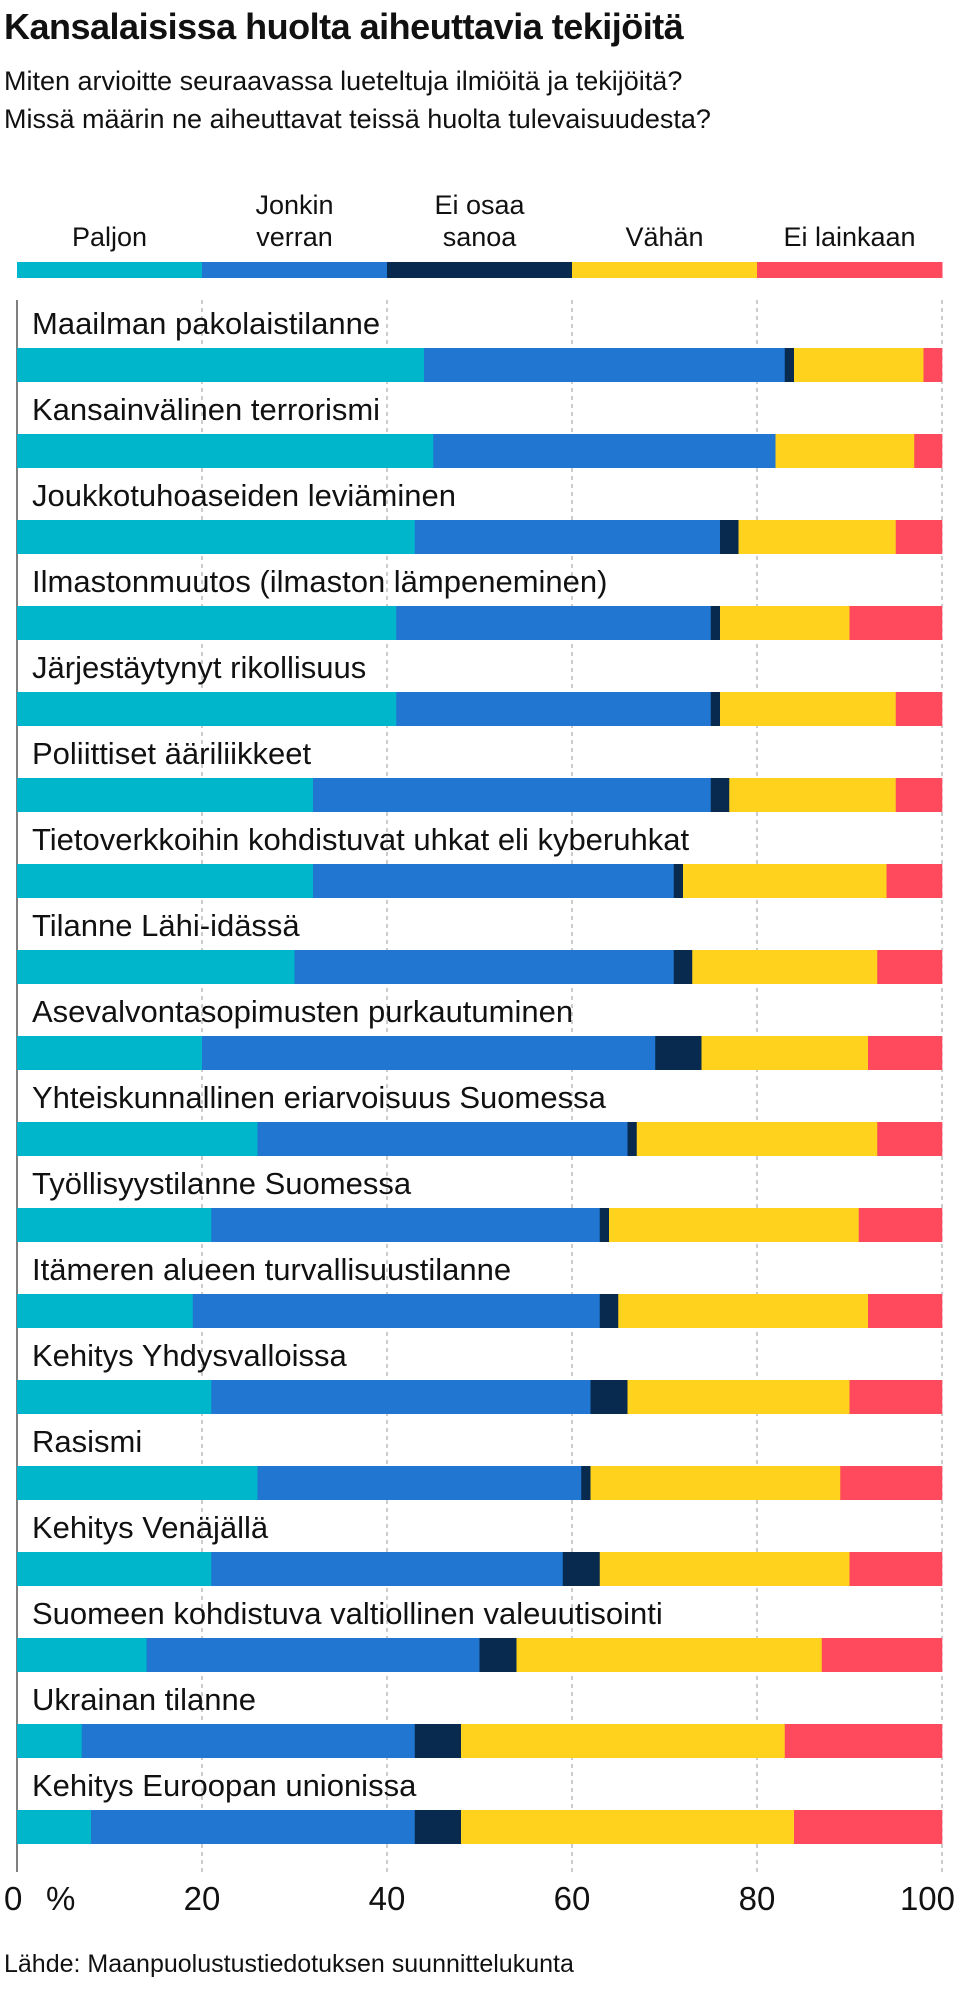 This screenshot has height=1997, width=959. Describe the element at coordinates (664, 237) in the screenshot. I see `legend-label: Vähän` at that location.